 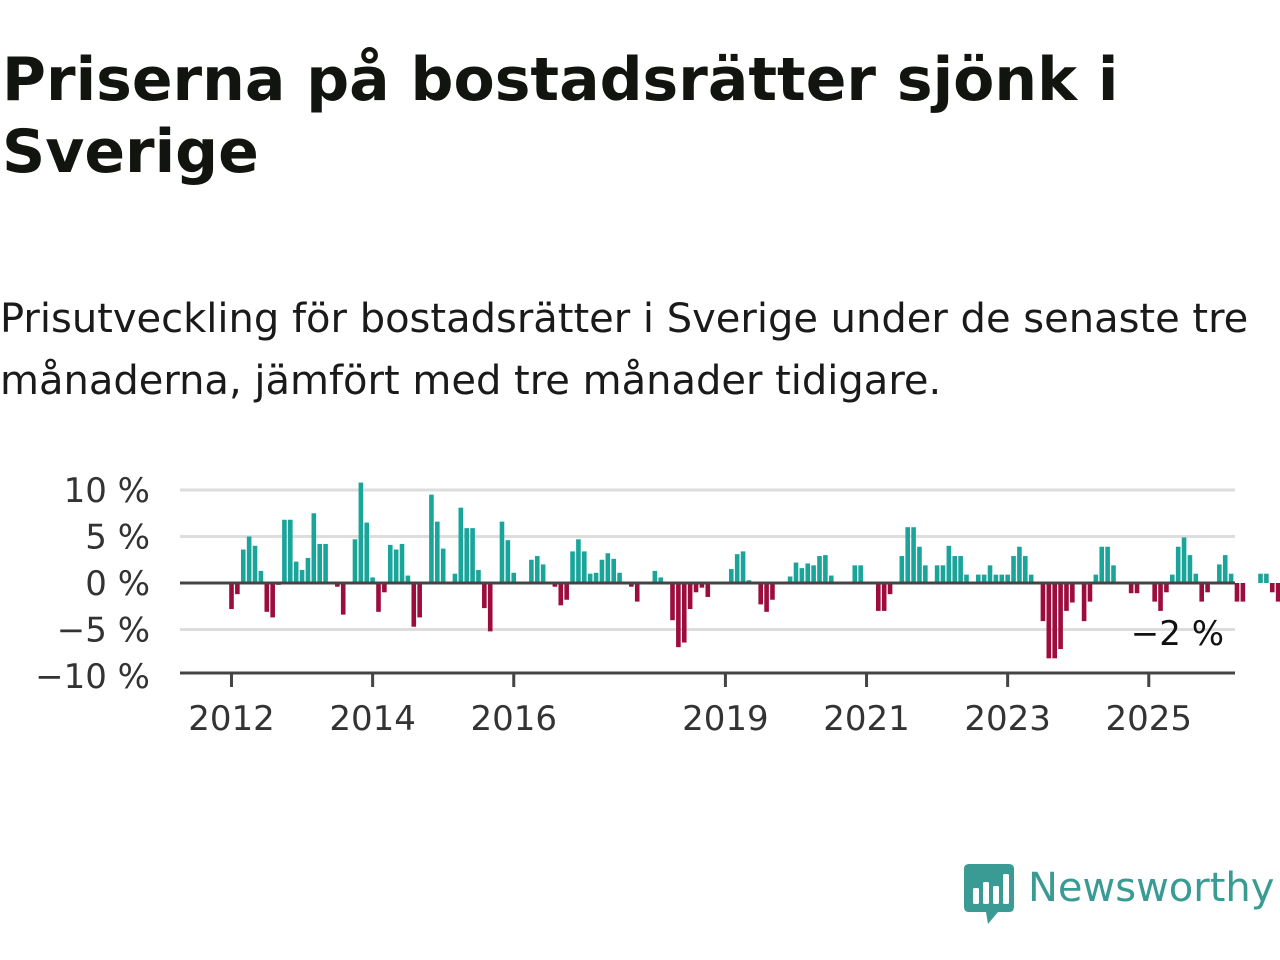 I want to click on x-tick-label: 2021, so click(x=866, y=719).